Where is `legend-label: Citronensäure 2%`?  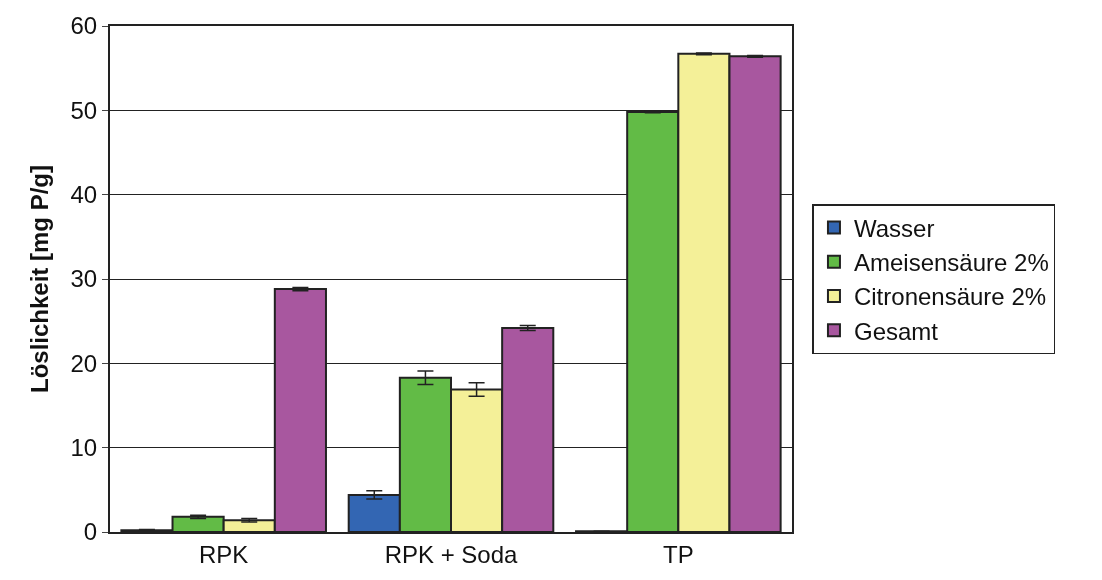
legend-label: Citronensäure 2% is located at coordinates (950, 297).